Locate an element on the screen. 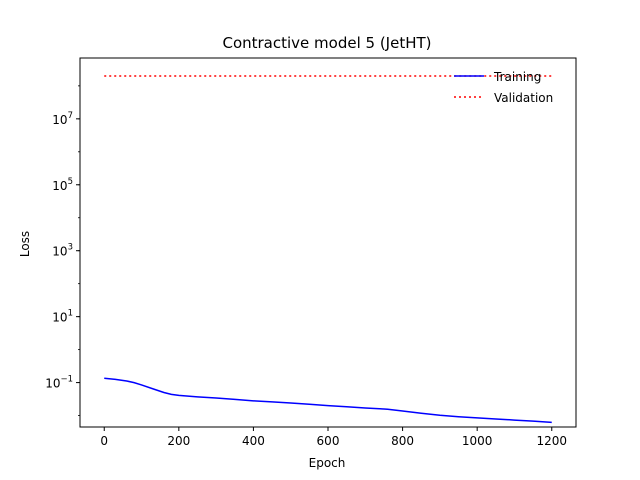 The image size is (640, 480). legend: Training Validation is located at coordinates (503, 87).